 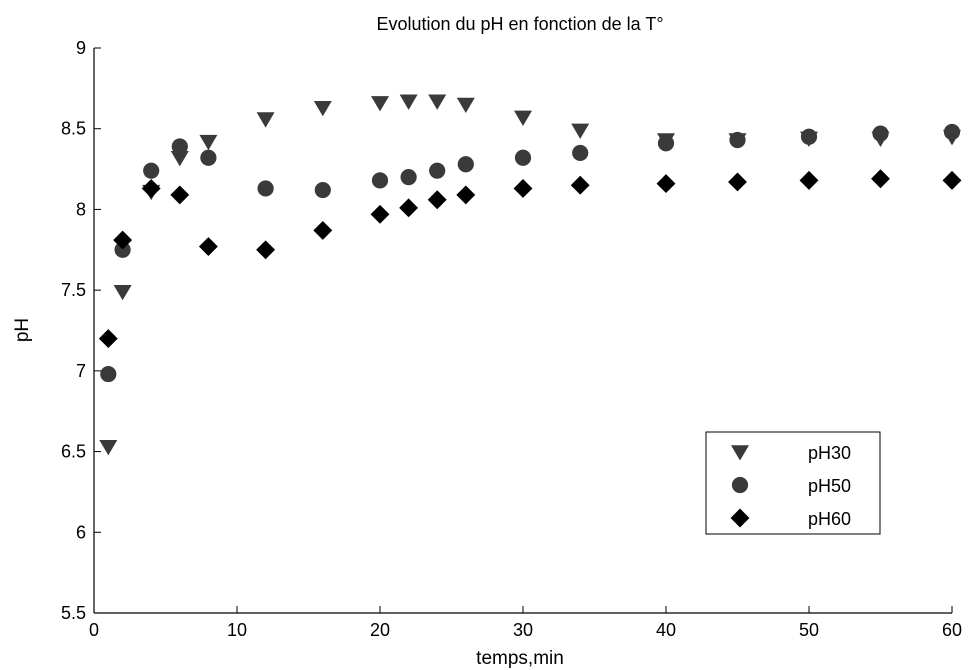 What do you see at coordinates (73, 129) in the screenshot?
I see `y-tick-label: 8.5` at bounding box center [73, 129].